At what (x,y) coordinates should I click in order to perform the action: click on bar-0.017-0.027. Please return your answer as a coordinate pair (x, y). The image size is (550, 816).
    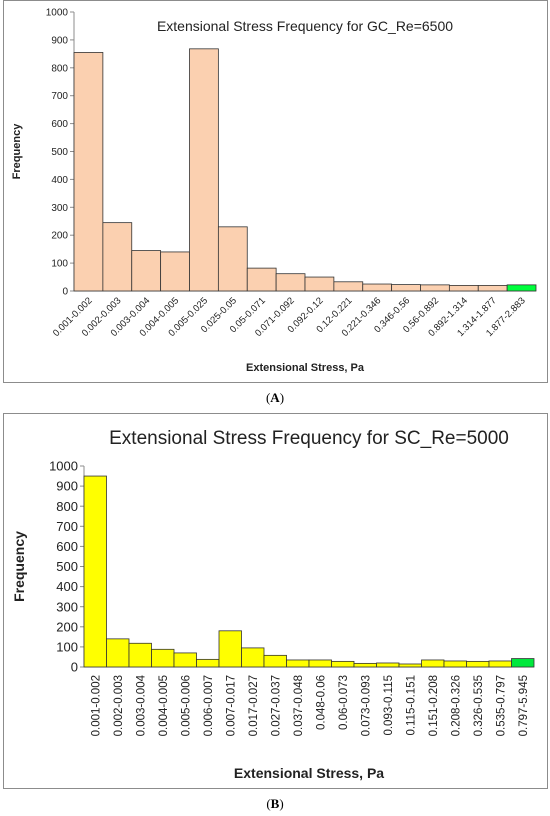
    Looking at the image, I should click on (253, 657).